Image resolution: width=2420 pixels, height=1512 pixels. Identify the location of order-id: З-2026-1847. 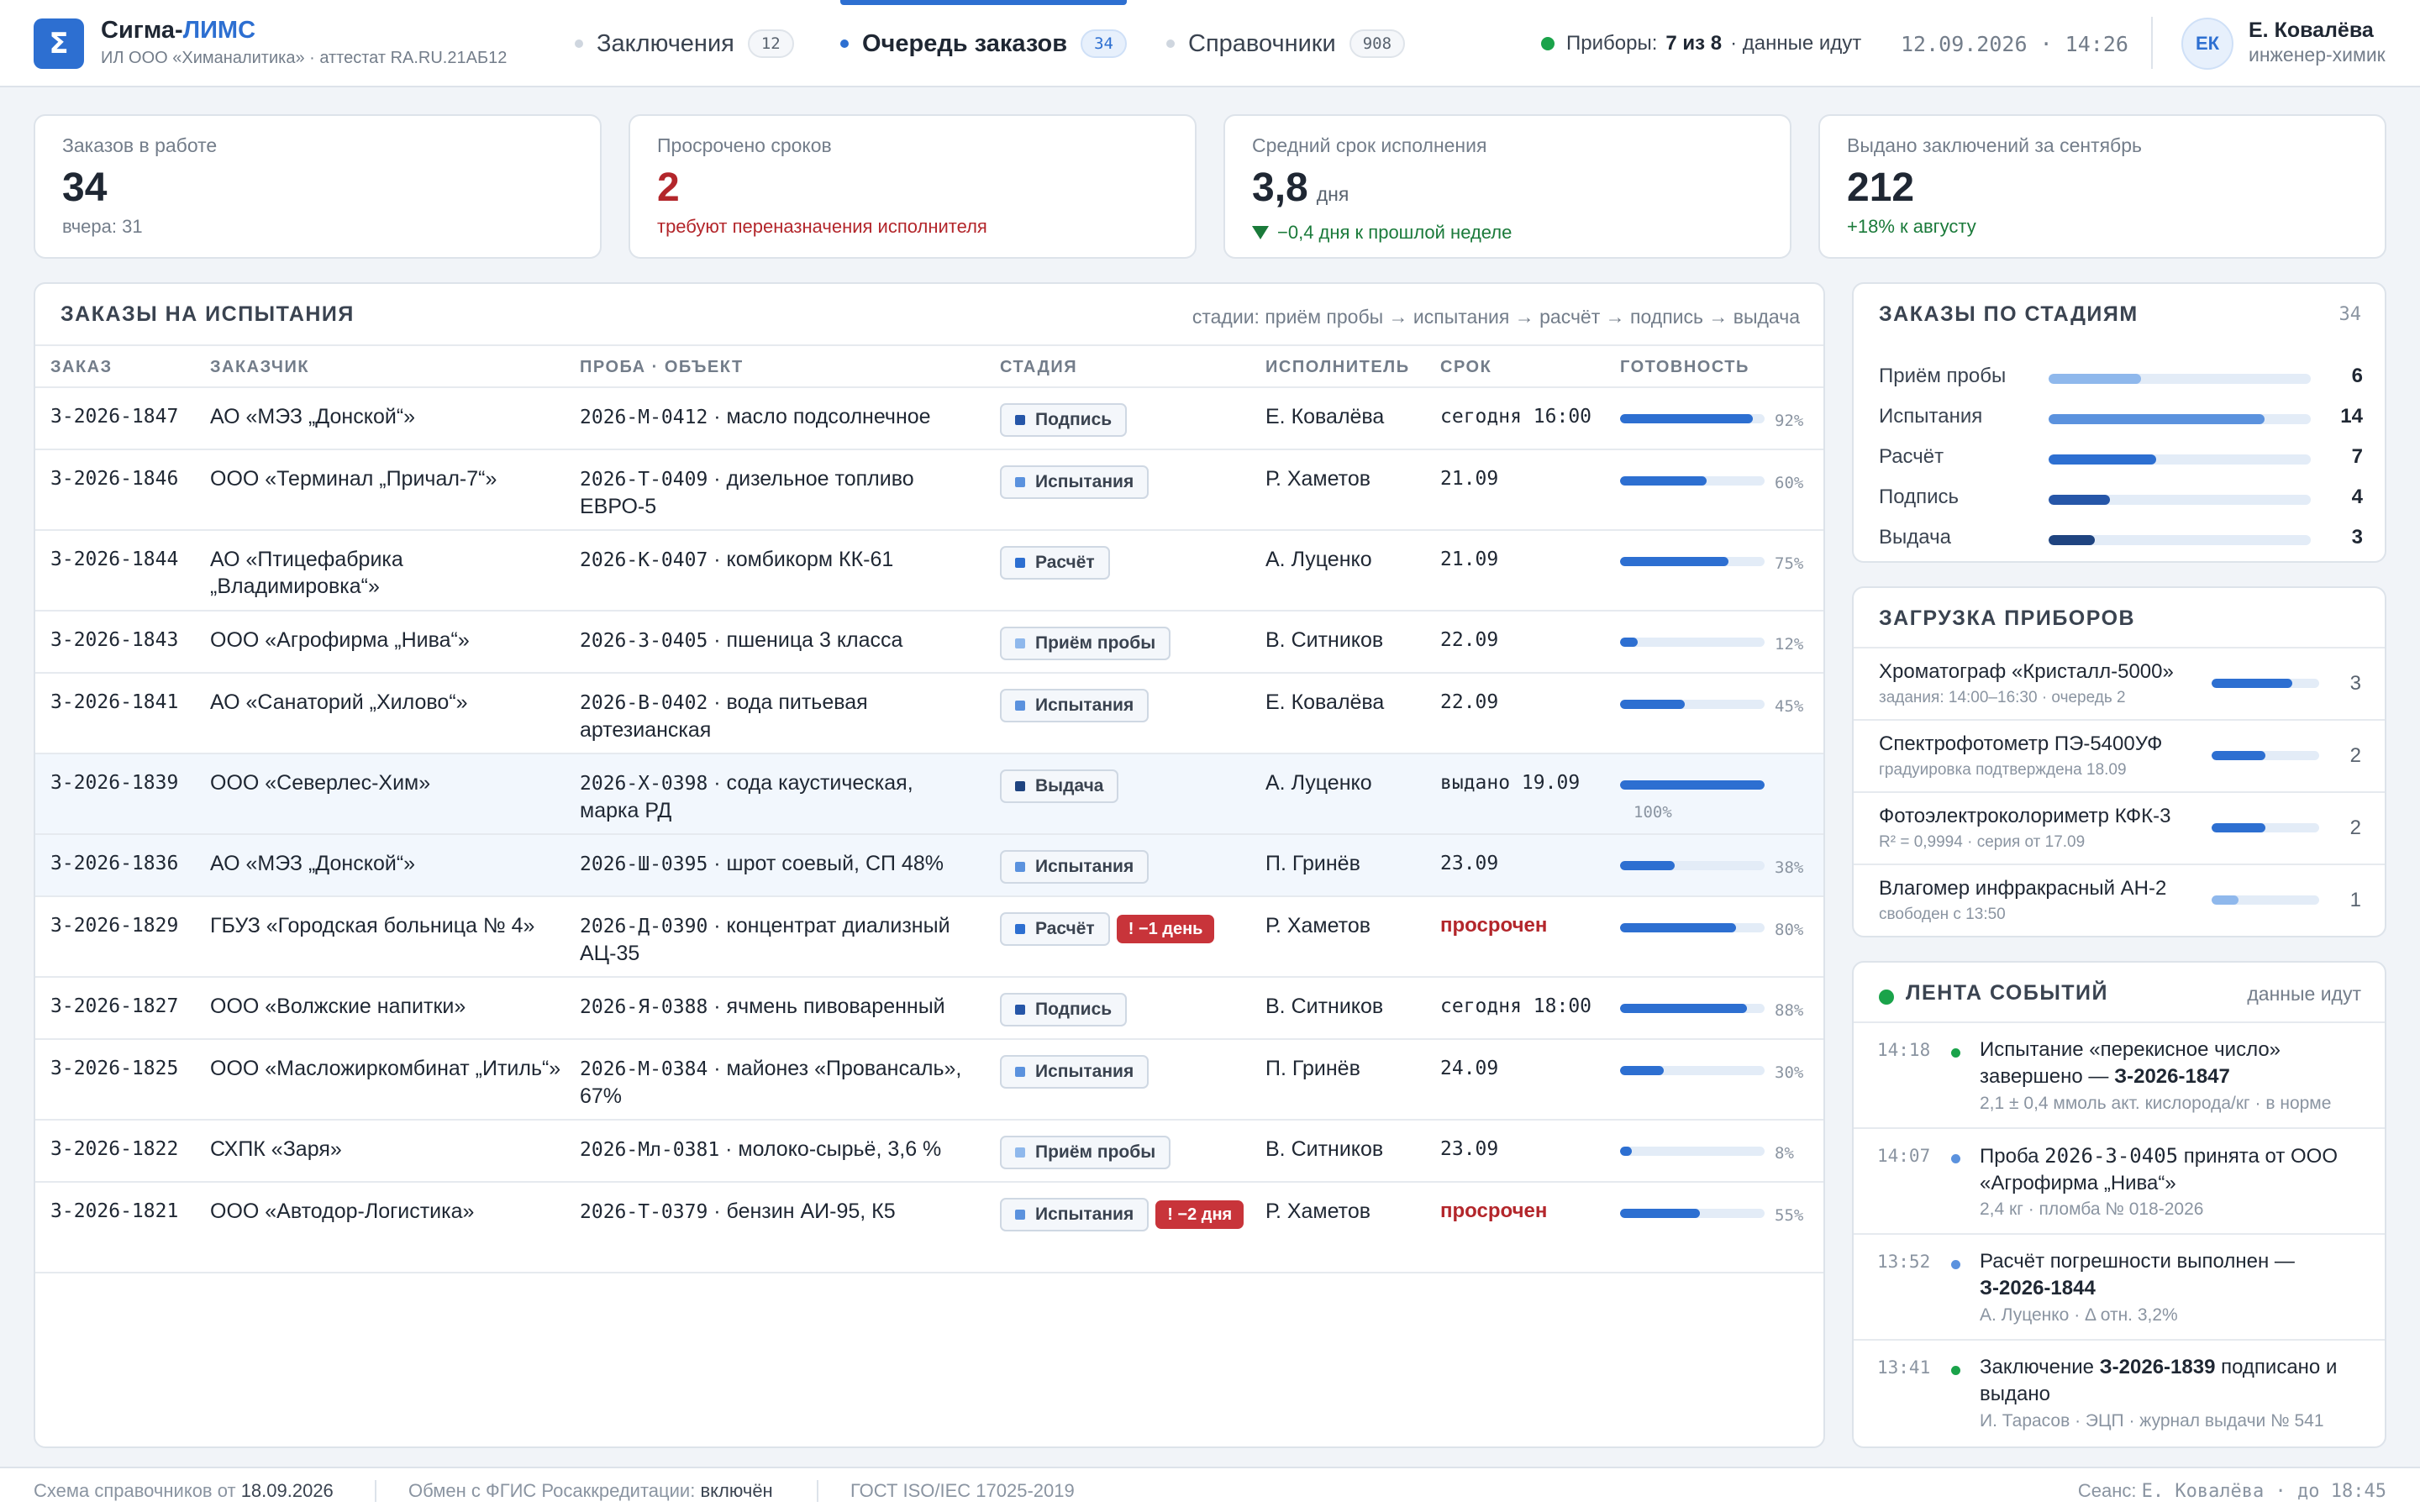
(114, 417).